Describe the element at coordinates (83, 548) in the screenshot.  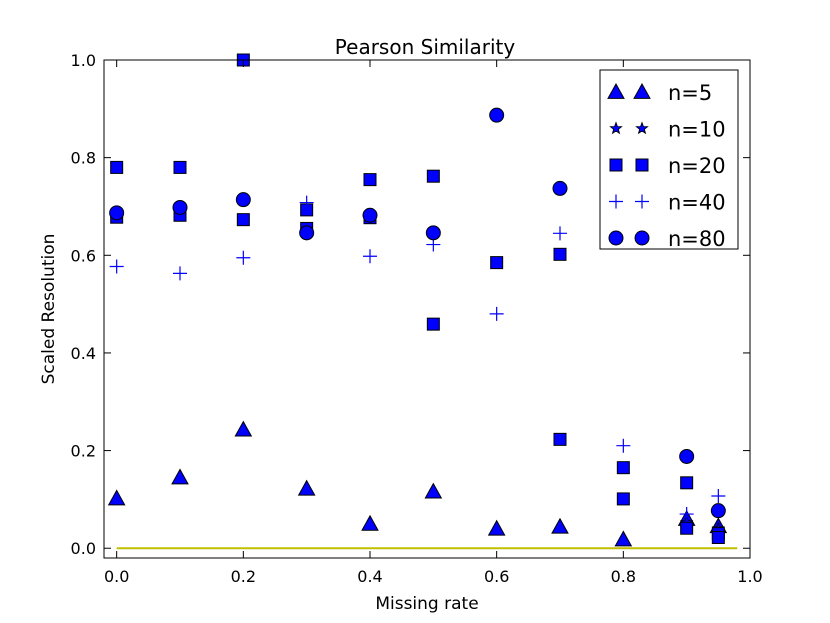
I see `y-tick-label: 0.0` at that location.